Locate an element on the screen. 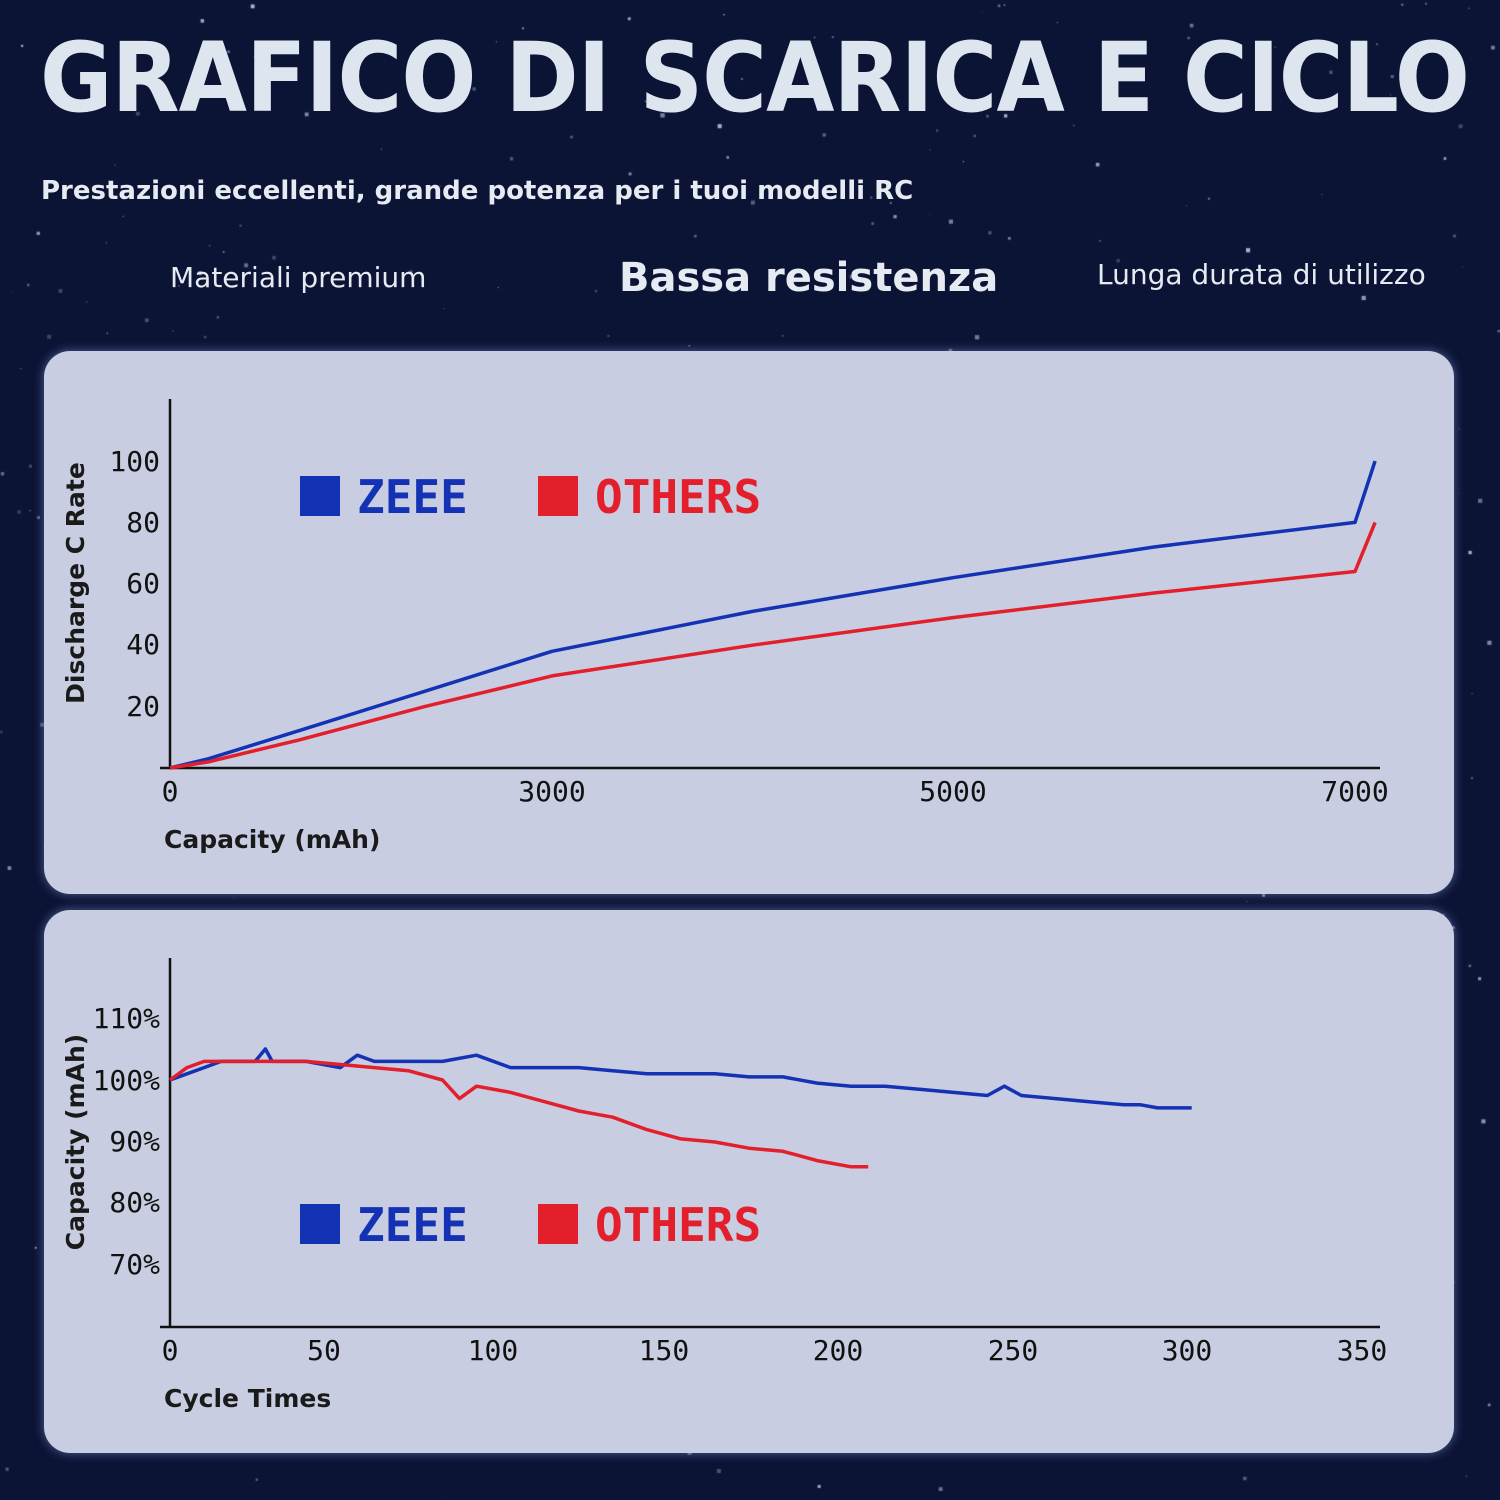 This screenshot has width=1500, height=1500. page-title: GRAFICO DI SCARICA E CICLO is located at coordinates (755, 78).